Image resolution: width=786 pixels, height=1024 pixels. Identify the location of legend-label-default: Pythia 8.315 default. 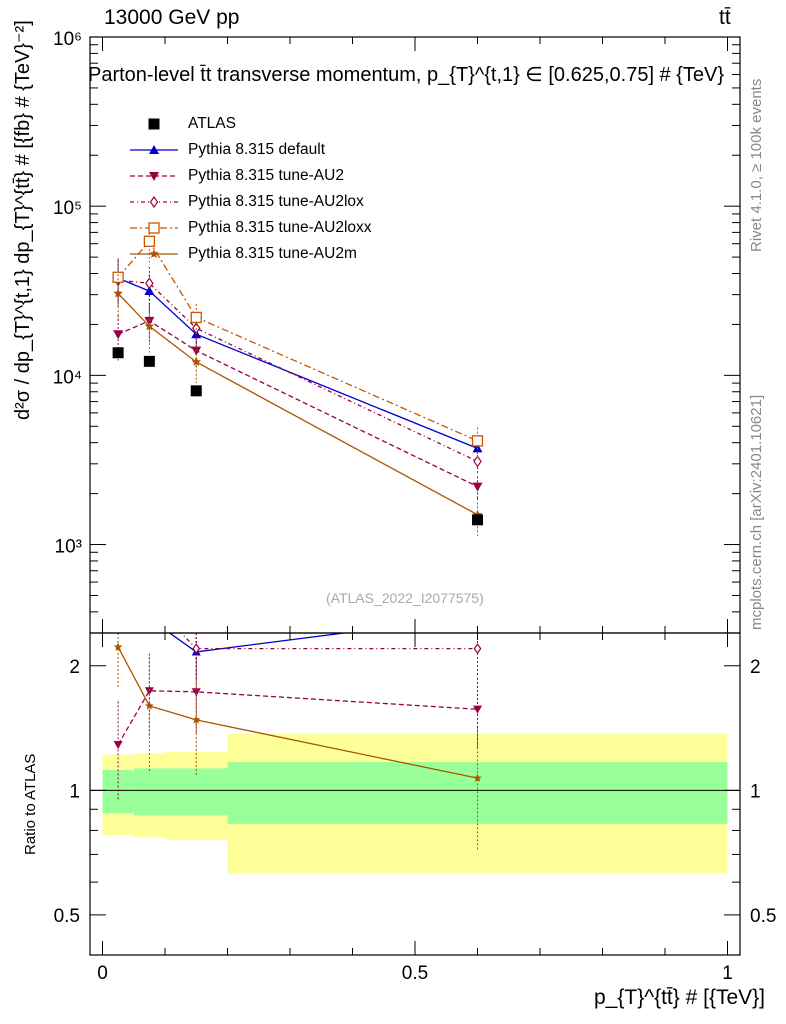
(257, 149).